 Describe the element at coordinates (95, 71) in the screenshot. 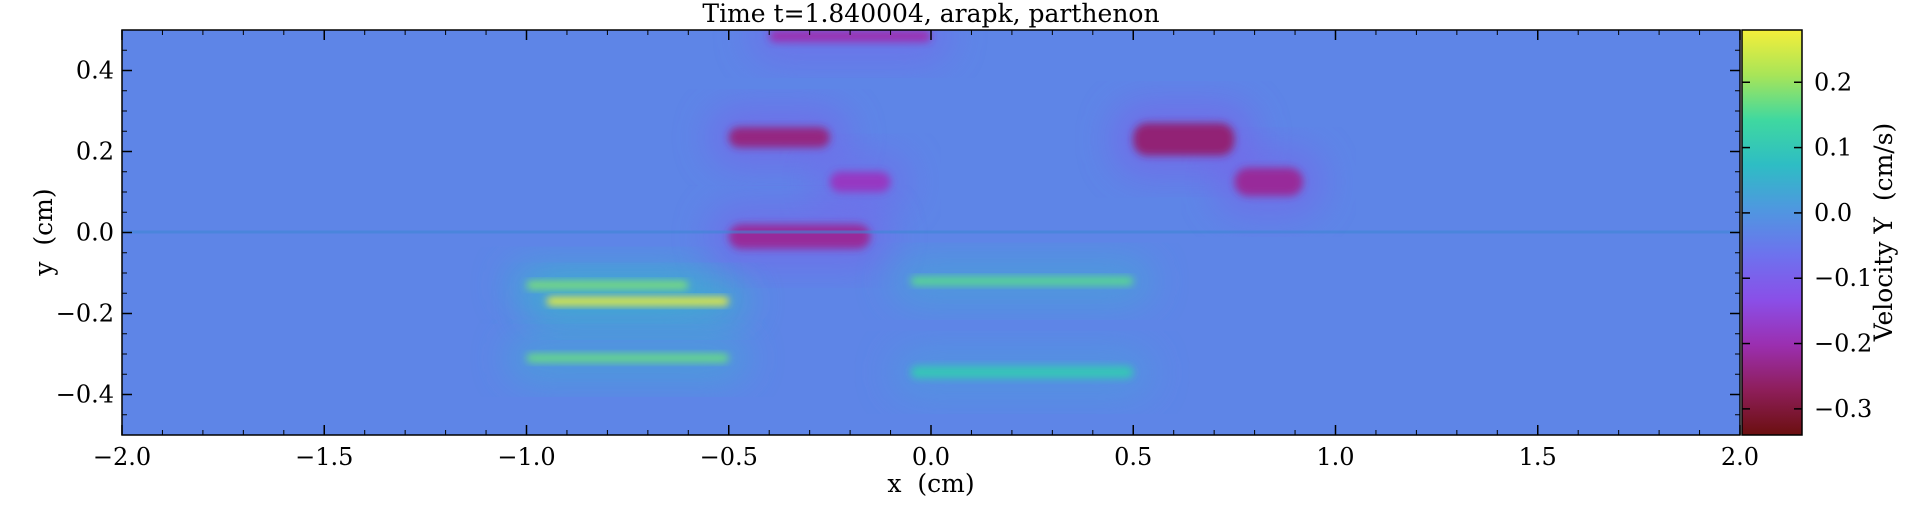

I see `y-tick-label: 0.4` at that location.